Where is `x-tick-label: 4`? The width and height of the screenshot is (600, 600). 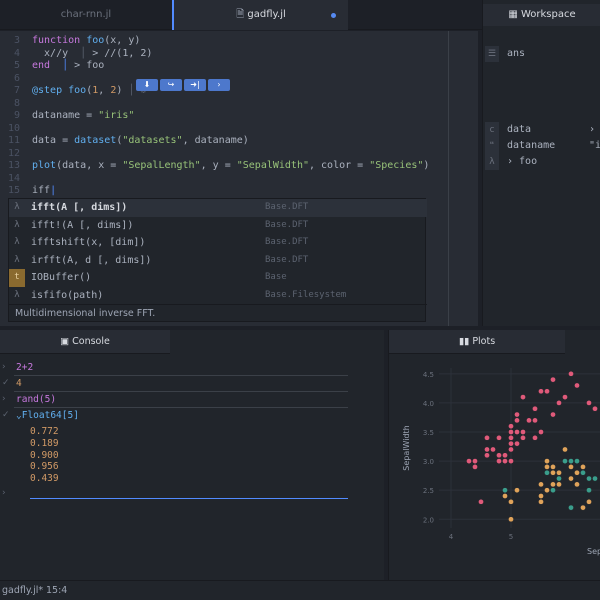 x-tick-label: 4 is located at coordinates (451, 537).